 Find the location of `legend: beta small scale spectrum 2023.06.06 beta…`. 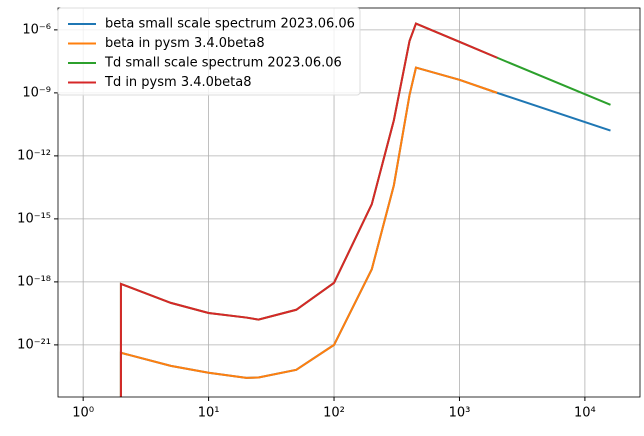

legend: beta small scale spectrum 2023.06.06 beta… is located at coordinates (209, 51).